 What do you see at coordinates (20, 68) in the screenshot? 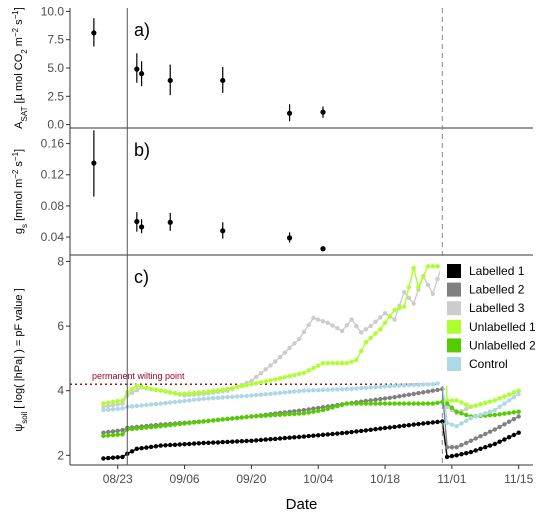
I see `y-axis-label: ASAT [µ mol CO2 m−2 s−1]` at bounding box center [20, 68].